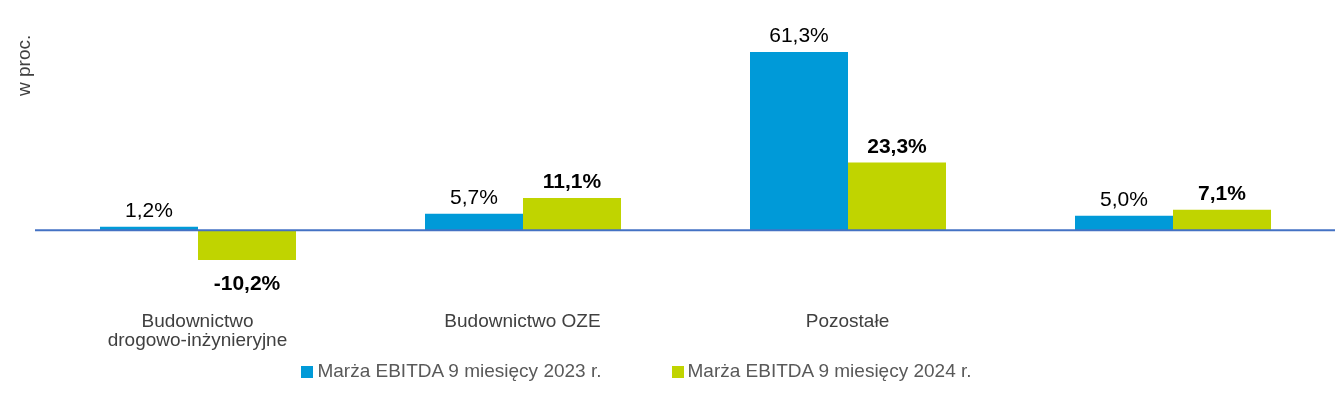 The image size is (1343, 408). What do you see at coordinates (1222, 192) in the screenshot?
I see `data-label: 7,1%` at bounding box center [1222, 192].